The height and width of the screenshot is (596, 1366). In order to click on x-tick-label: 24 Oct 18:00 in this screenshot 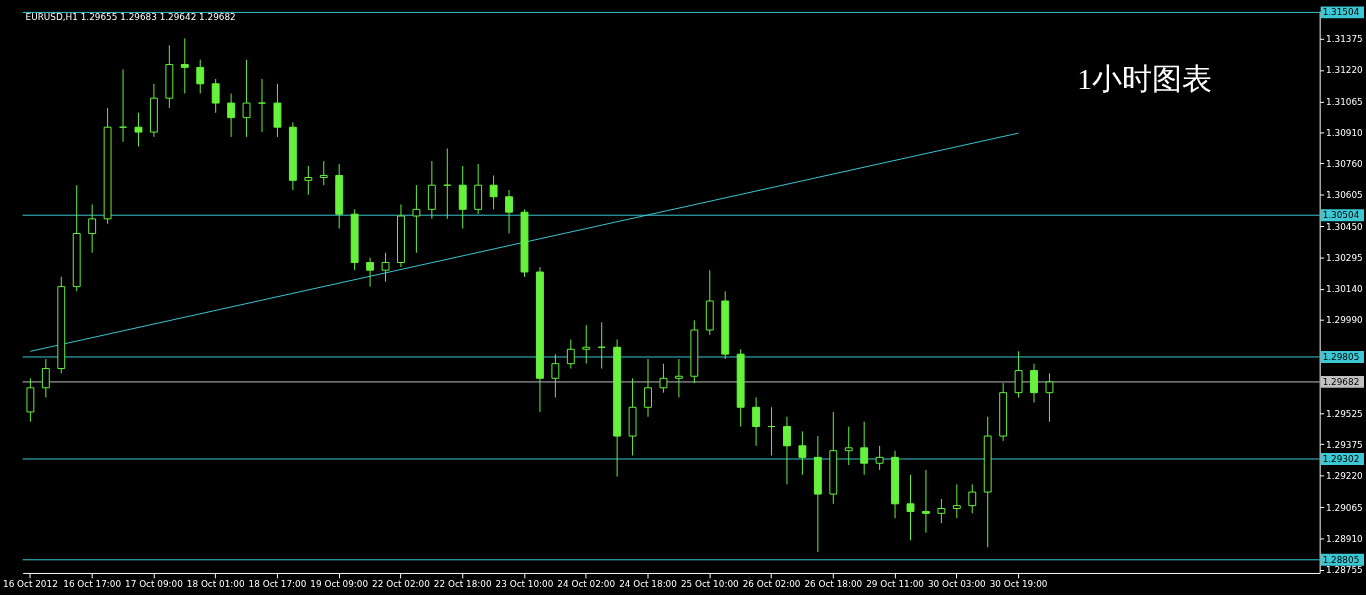, I will do `click(648, 584)`.